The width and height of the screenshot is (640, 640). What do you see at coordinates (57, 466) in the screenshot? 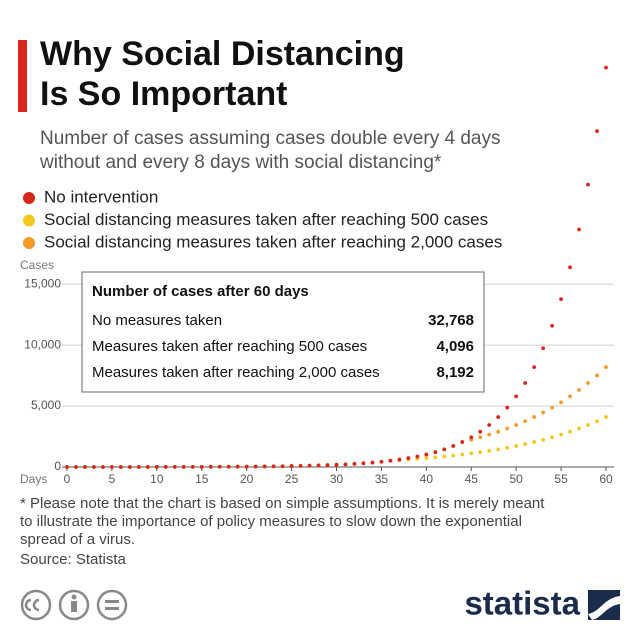
I see `y-tick-label: 0` at bounding box center [57, 466].